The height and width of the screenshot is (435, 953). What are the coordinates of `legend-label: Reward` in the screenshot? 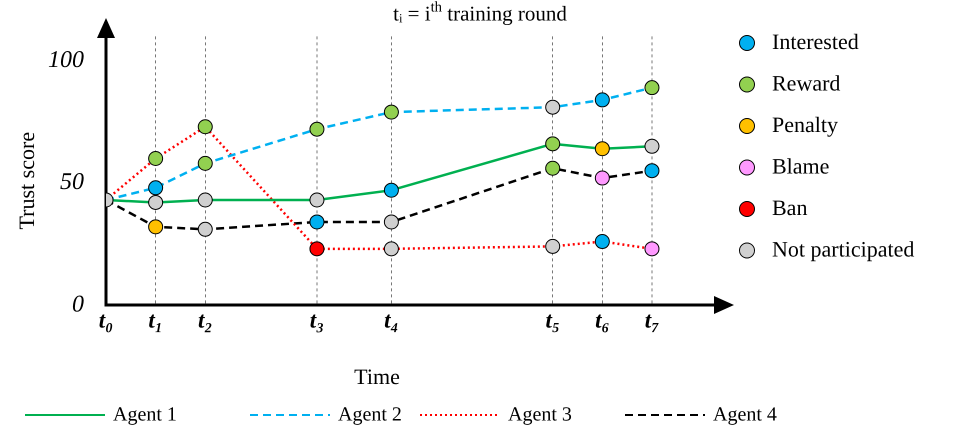 It's located at (806, 83).